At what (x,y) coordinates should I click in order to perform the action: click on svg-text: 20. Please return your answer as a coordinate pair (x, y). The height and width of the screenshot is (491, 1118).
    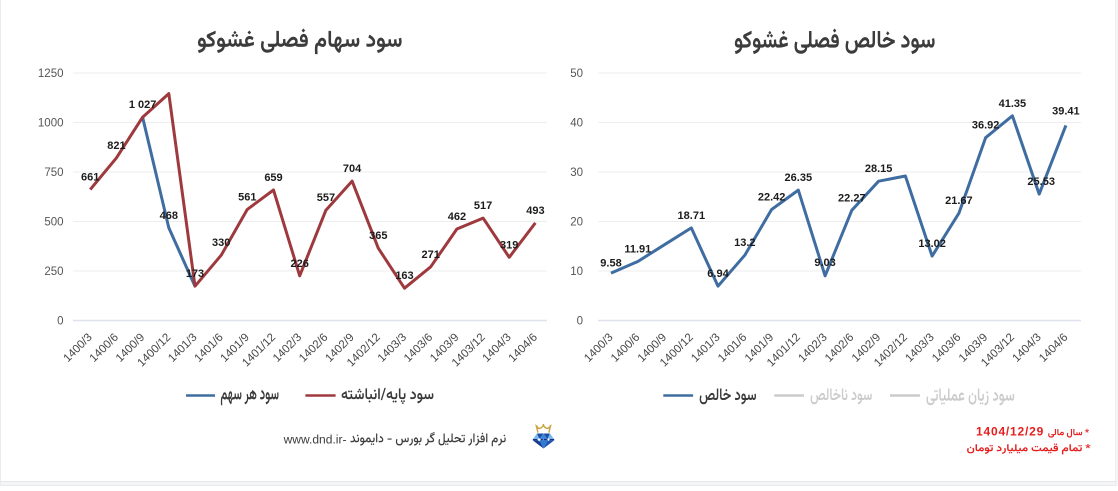
    Looking at the image, I should click on (576, 223).